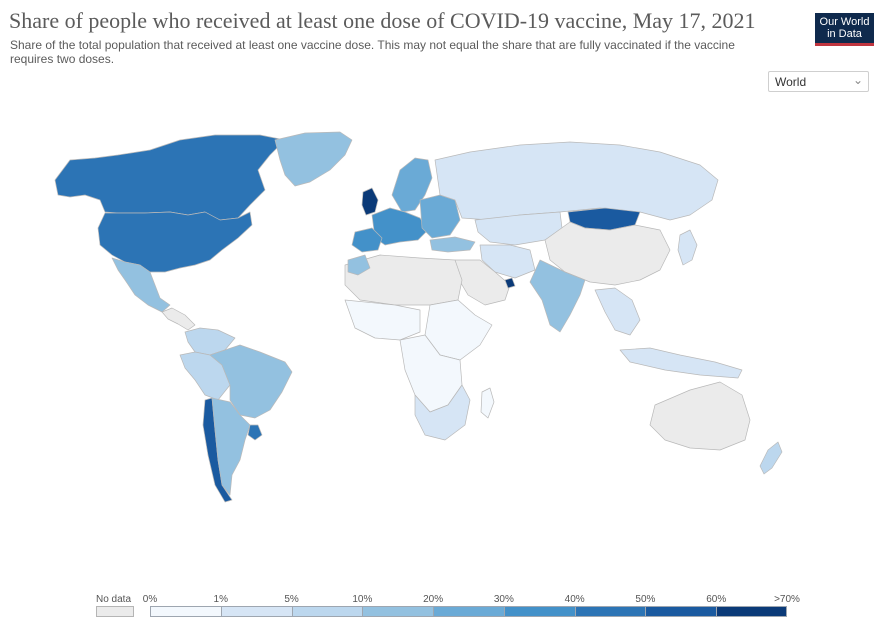 The width and height of the screenshot is (884, 636). What do you see at coordinates (716, 599) in the screenshot?
I see `legend-tick-label: 60%` at bounding box center [716, 599].